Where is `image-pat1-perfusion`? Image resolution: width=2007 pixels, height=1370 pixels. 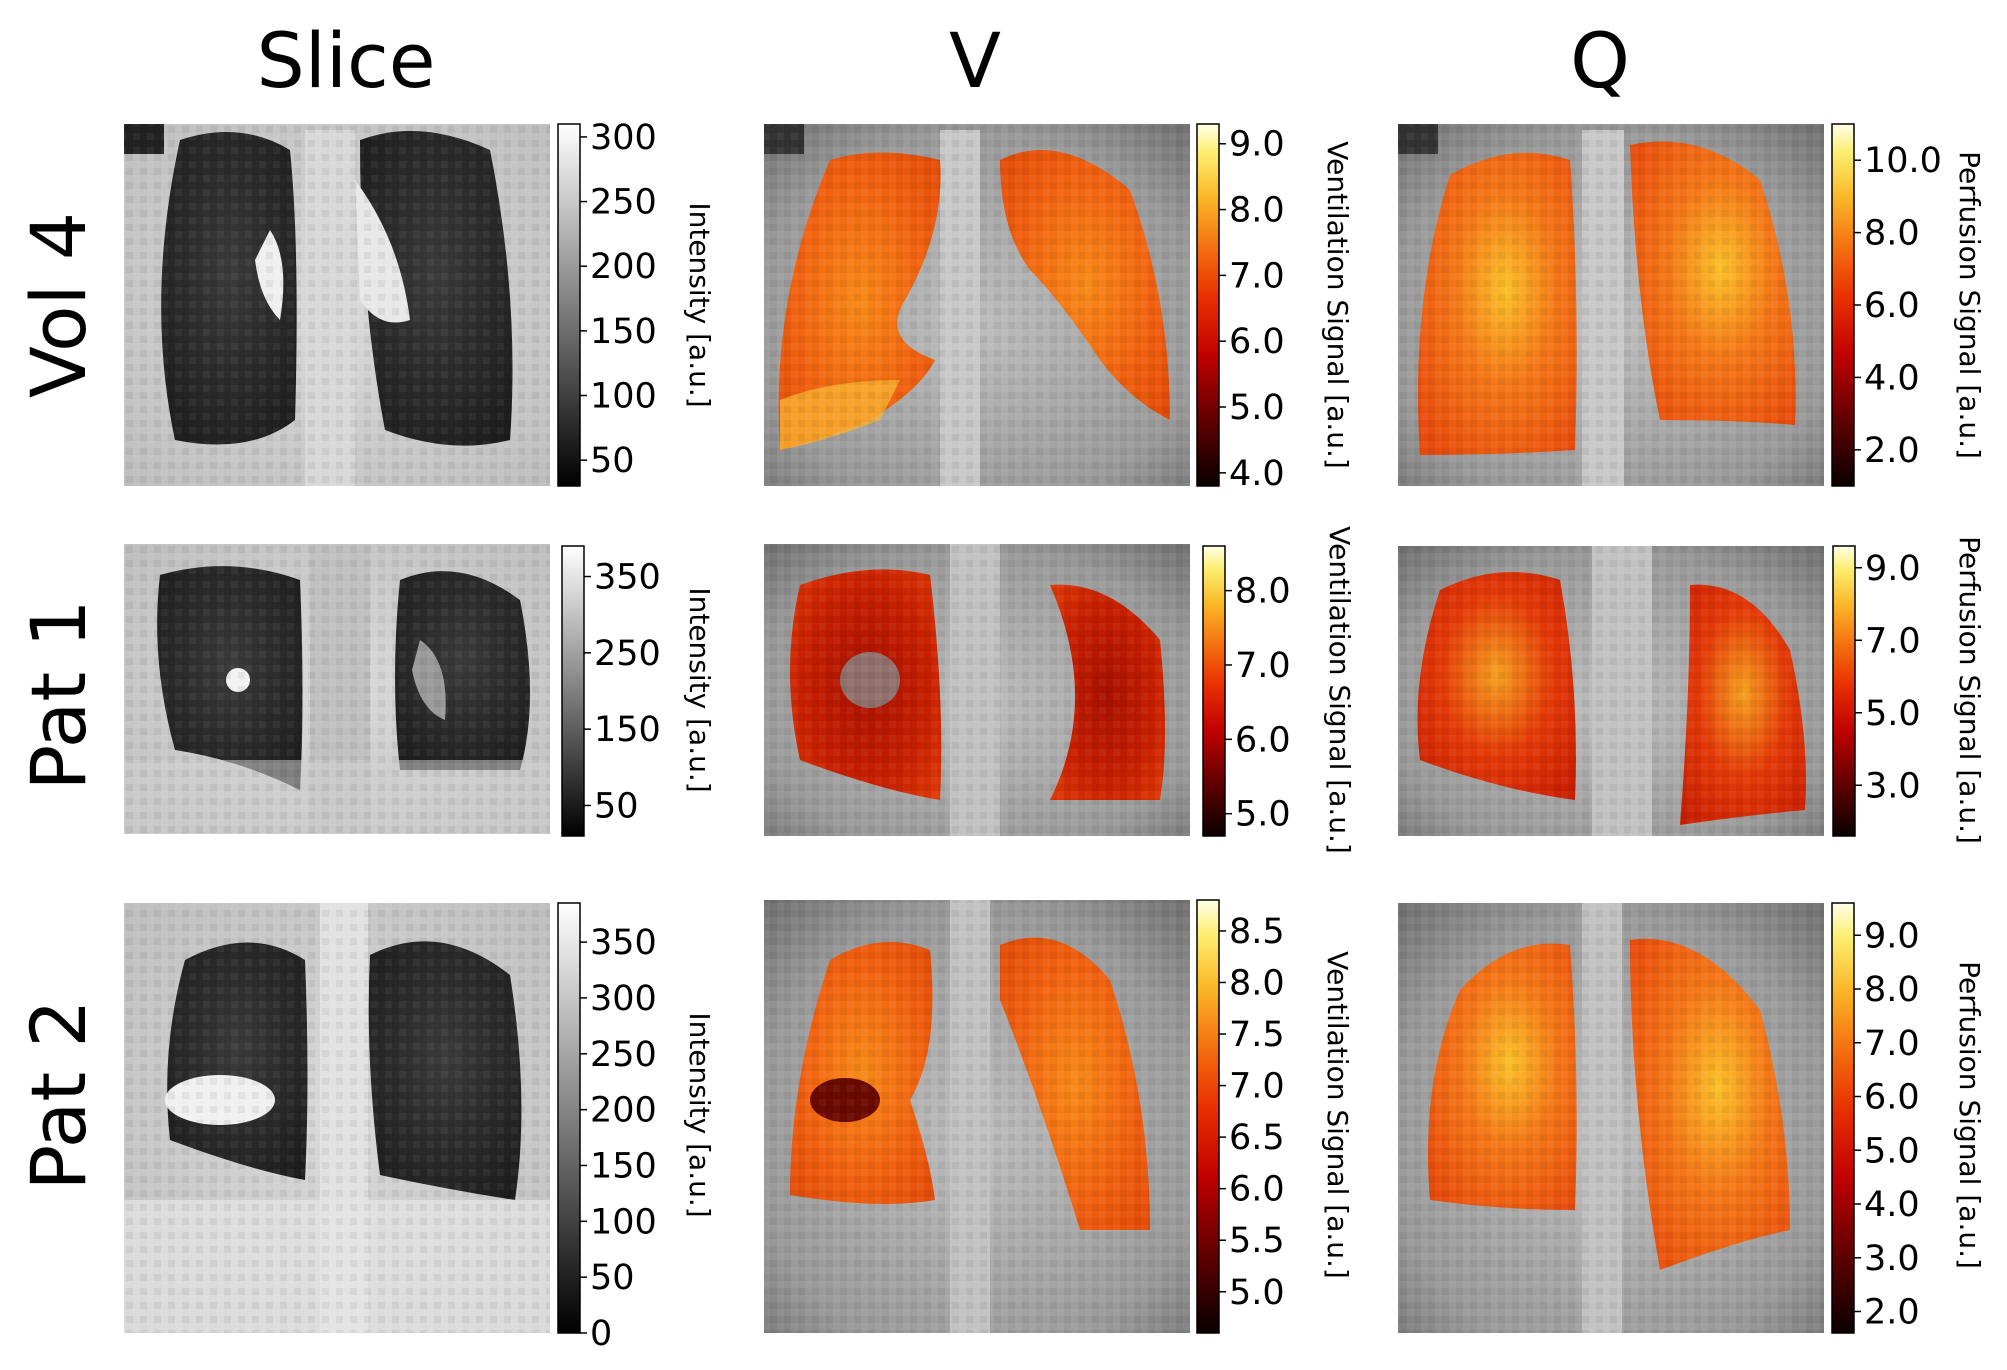
image-pat1-perfusion is located at coordinates (1611, 691).